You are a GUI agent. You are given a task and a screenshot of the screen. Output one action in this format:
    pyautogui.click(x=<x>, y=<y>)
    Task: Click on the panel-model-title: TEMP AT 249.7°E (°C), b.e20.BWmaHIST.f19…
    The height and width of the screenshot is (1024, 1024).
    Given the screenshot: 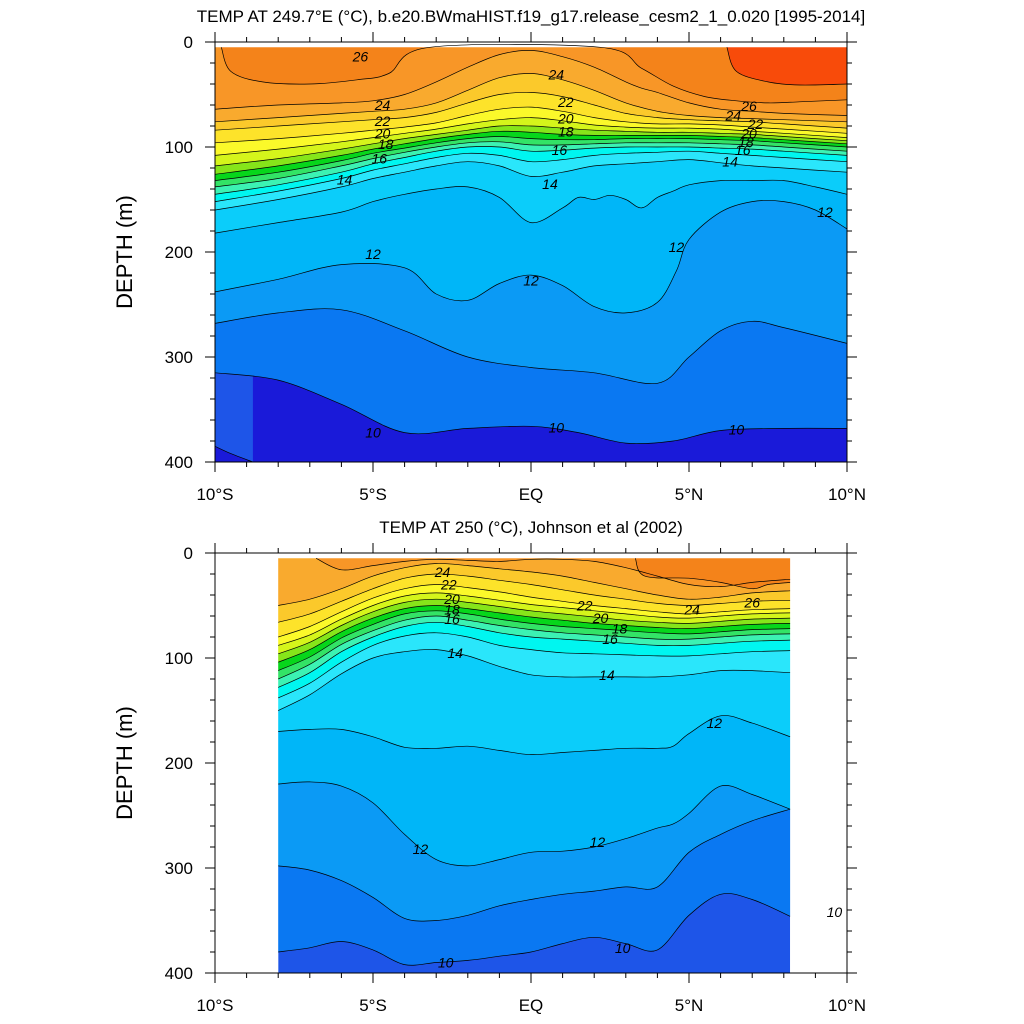 What is the action you would take?
    pyautogui.click(x=531, y=16)
    